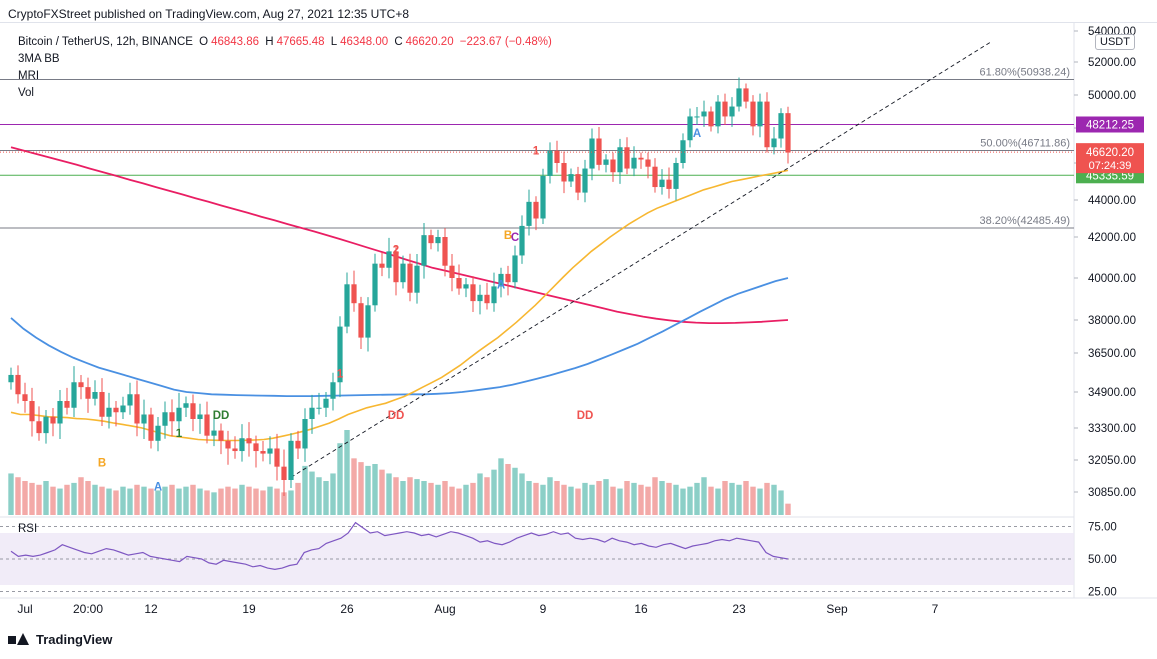 The height and width of the screenshot is (659, 1157). What do you see at coordinates (1102, 560) in the screenshot?
I see `rsi-tick-label: 50.00` at bounding box center [1102, 560].